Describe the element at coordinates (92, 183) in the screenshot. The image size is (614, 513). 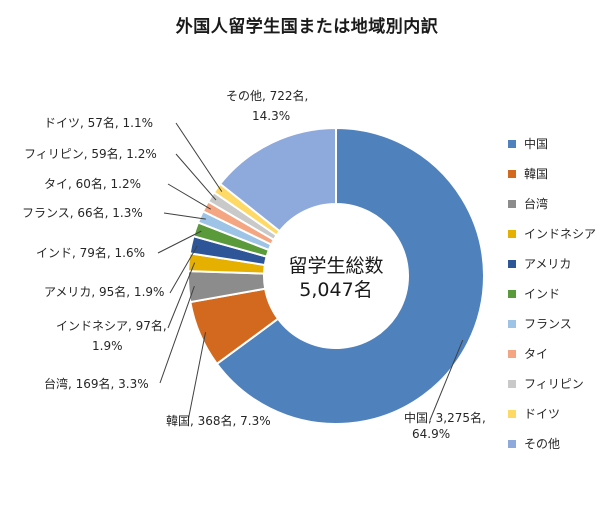
I see `data-label-タイ: タイ, 60名, 1.2%` at that location.